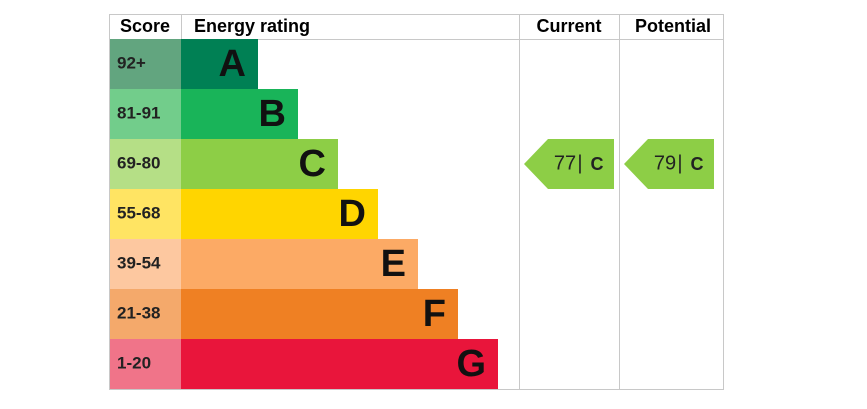 This screenshot has width=867, height=409. Describe the element at coordinates (232, 64) in the screenshot. I see `rating-letter: A` at that location.